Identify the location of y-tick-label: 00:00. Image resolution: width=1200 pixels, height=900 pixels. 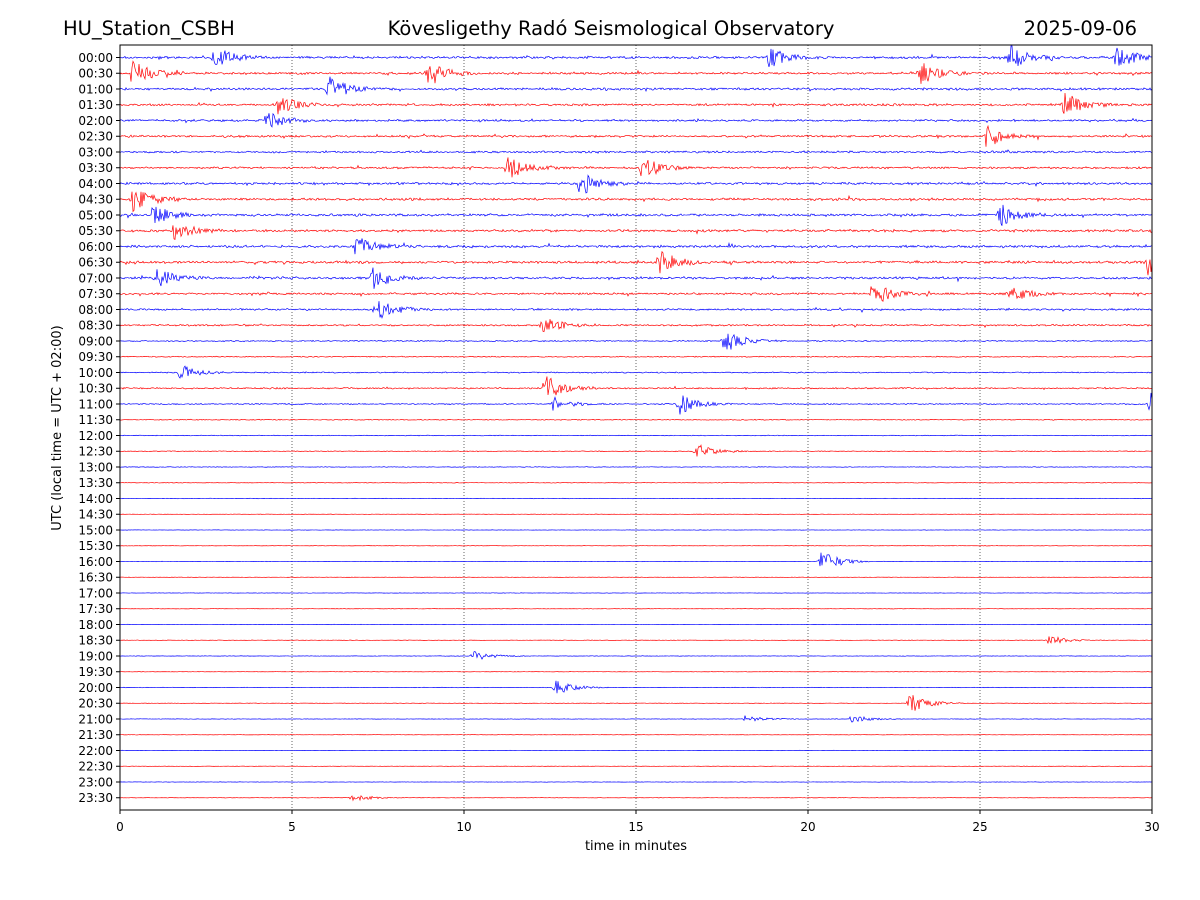
(95, 58).